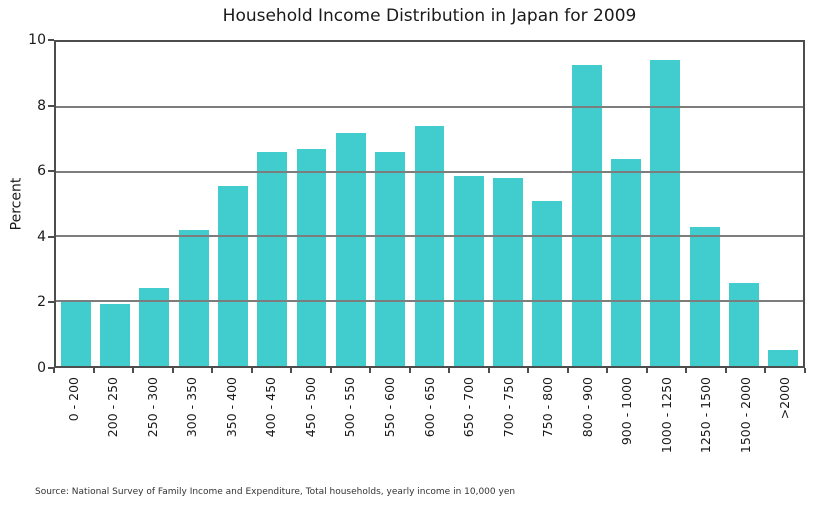  What do you see at coordinates (429, 370) in the screenshot?
I see `x-axis-tick-marks` at bounding box center [429, 370].